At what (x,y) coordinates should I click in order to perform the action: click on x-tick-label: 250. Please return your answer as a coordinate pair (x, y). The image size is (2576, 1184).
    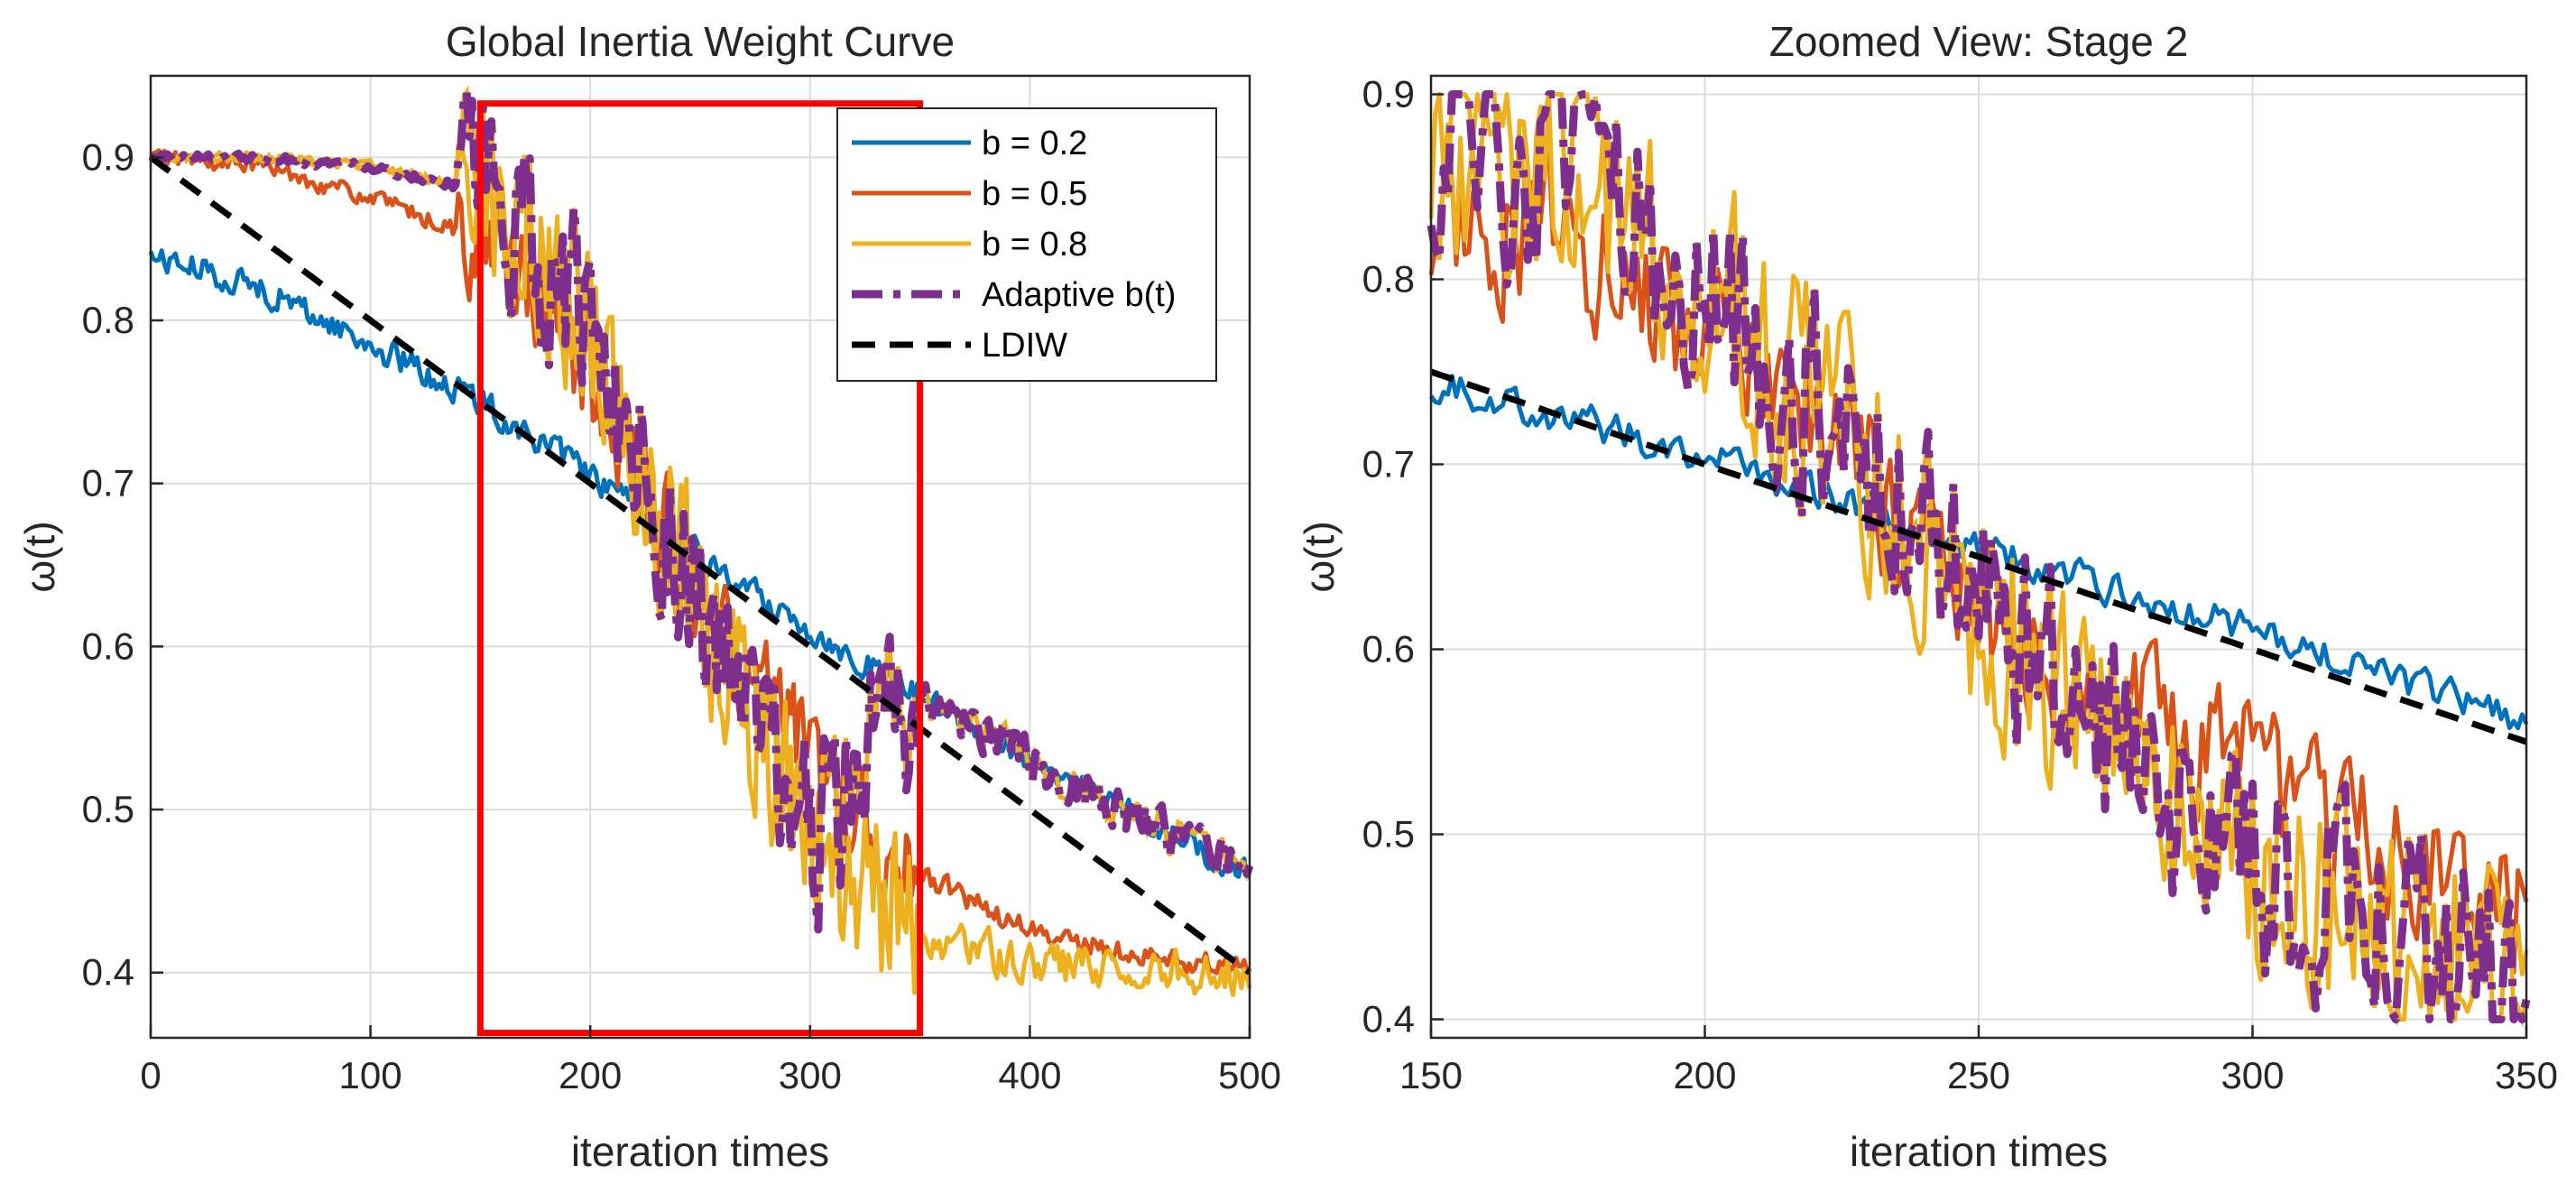
    Looking at the image, I should click on (1978, 1075).